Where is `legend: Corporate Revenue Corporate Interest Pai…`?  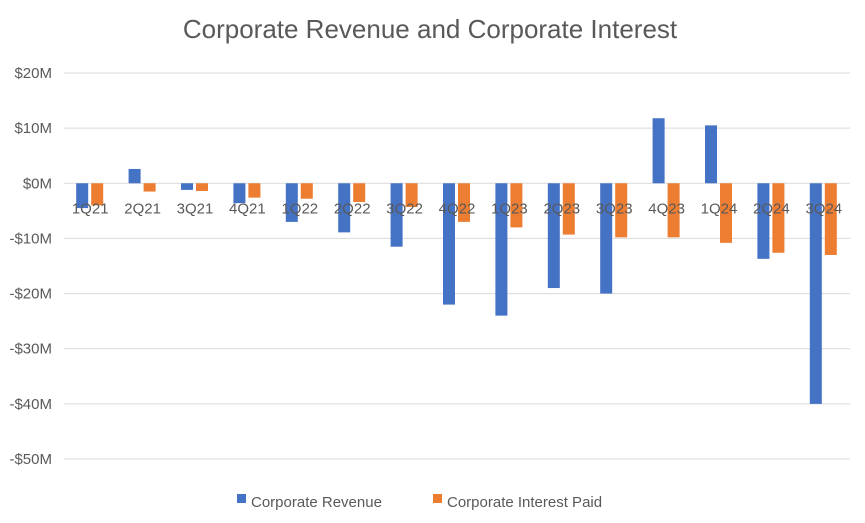
legend: Corporate Revenue Corporate Interest Pai… is located at coordinates (419, 502).